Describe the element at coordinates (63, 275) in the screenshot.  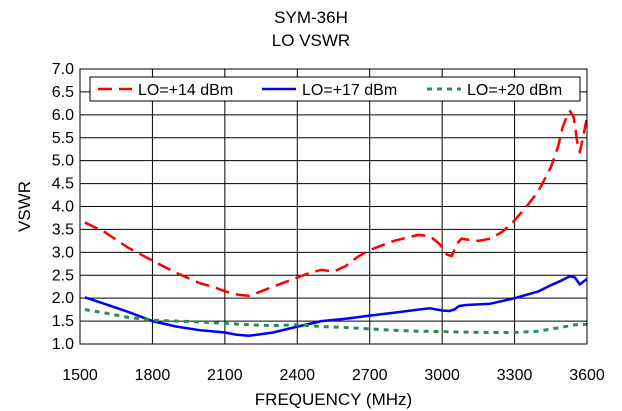
I see `y-tick-label: 2.5` at that location.